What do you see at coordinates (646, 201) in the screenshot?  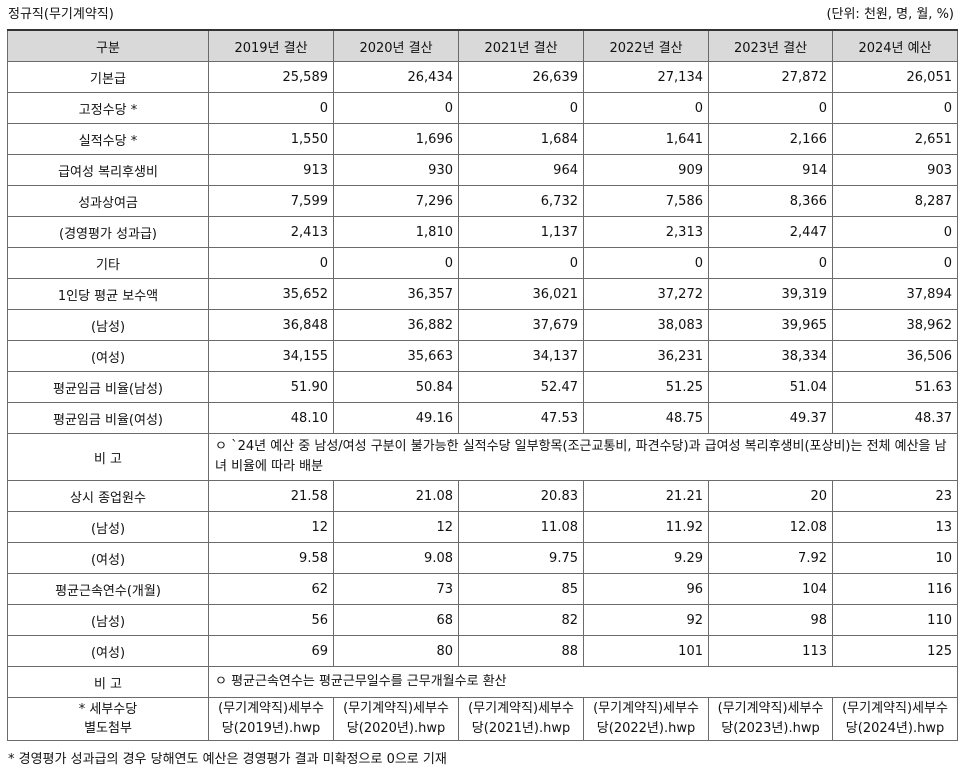 I see `value-cell: 7,586` at bounding box center [646, 201].